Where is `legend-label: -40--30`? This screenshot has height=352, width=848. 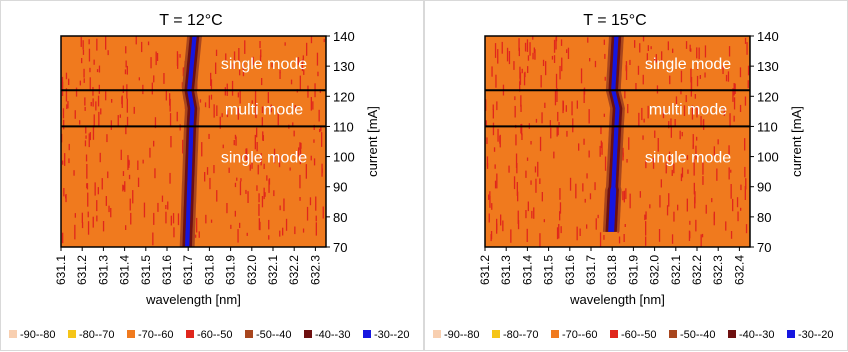
legend-label: -40--30 is located at coordinates (756, 335).